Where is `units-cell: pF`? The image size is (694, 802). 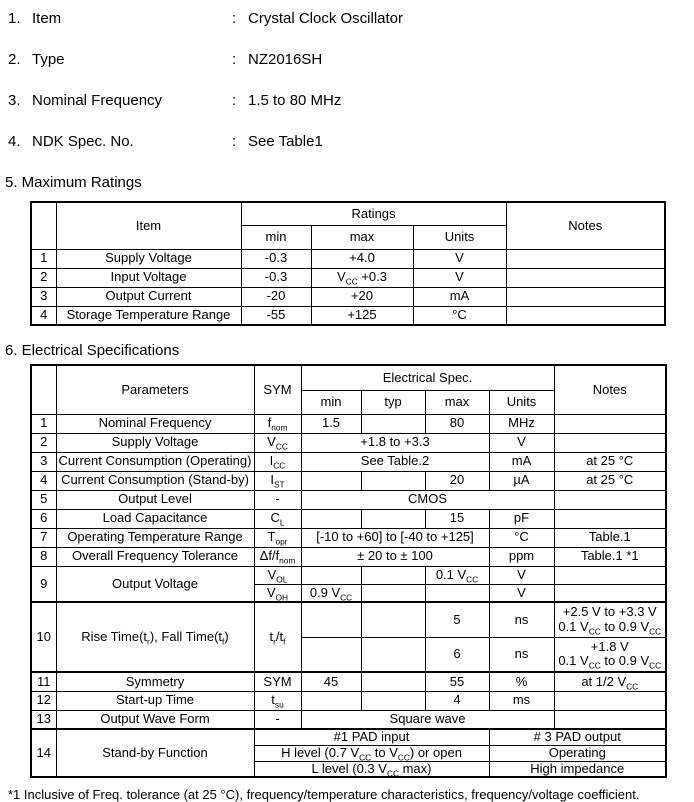
units-cell: pF is located at coordinates (521, 518).